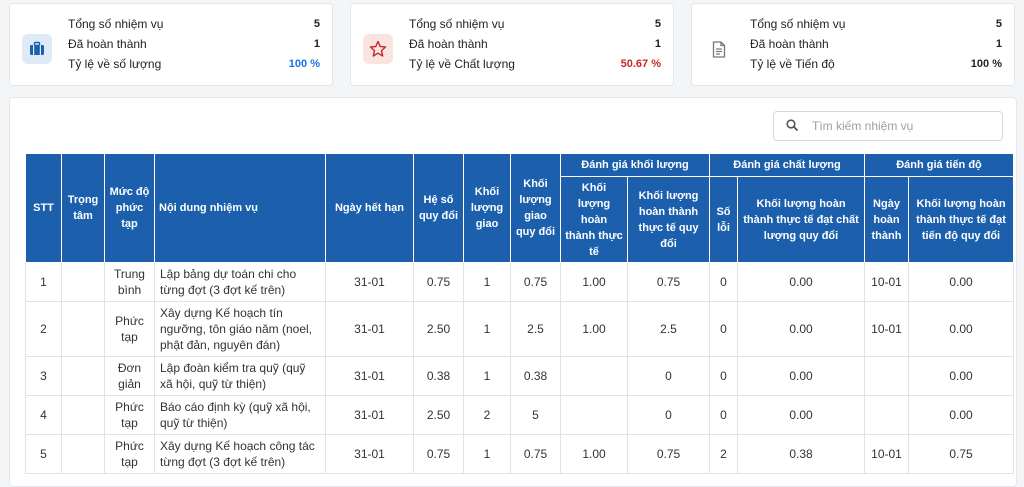  What do you see at coordinates (668, 329) in the screenshot?
I see `cell-kl-ht-qd: 2.5` at bounding box center [668, 329].